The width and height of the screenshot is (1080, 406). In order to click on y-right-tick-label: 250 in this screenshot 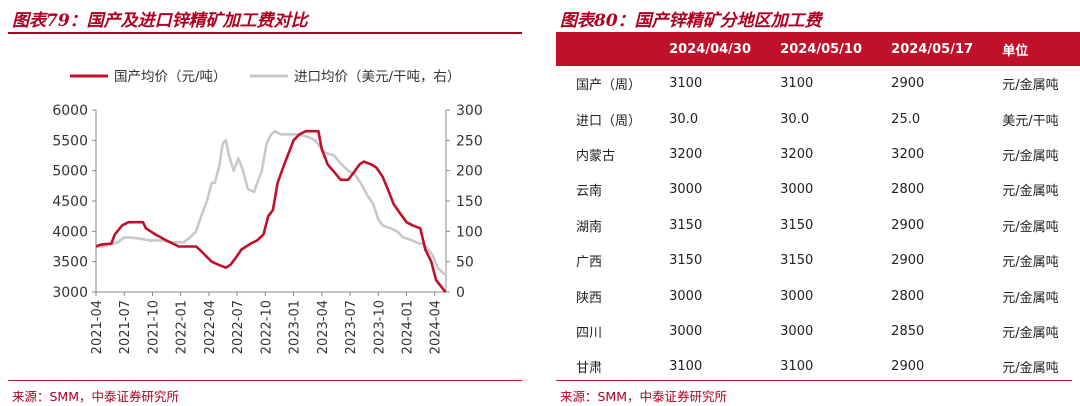, I will do `click(469, 141)`.